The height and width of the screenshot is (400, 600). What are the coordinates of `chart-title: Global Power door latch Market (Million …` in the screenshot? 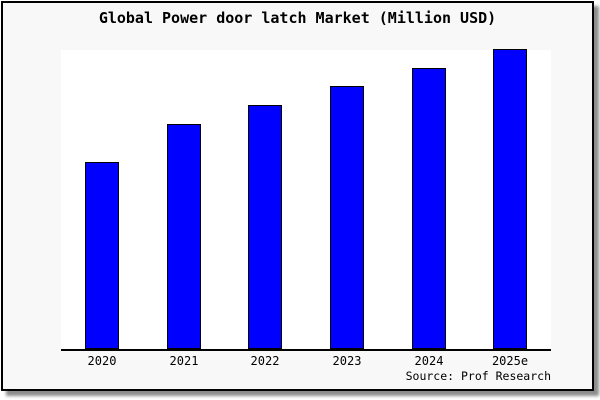 It's located at (297, 18).